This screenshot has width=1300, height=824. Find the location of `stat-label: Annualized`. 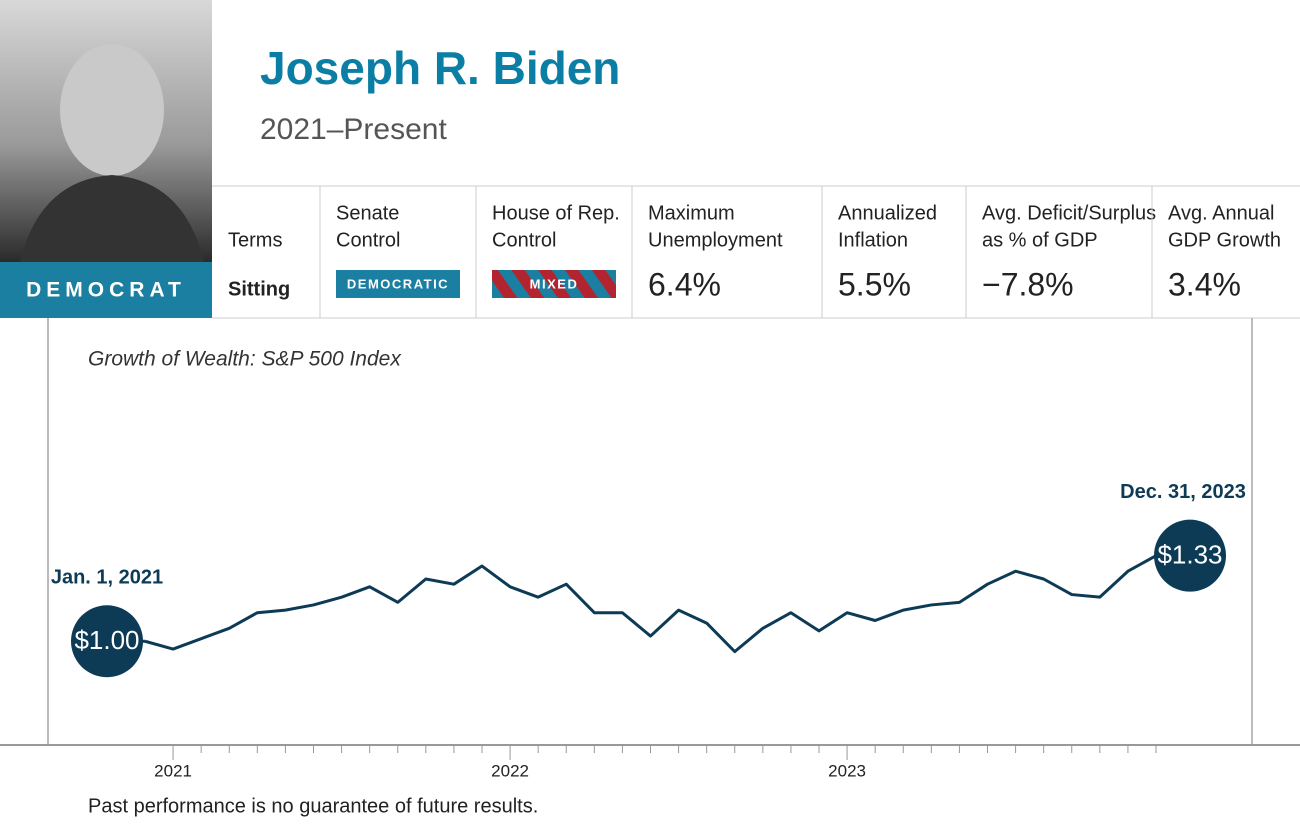

stat-label: Annualized is located at coordinates (887, 213).